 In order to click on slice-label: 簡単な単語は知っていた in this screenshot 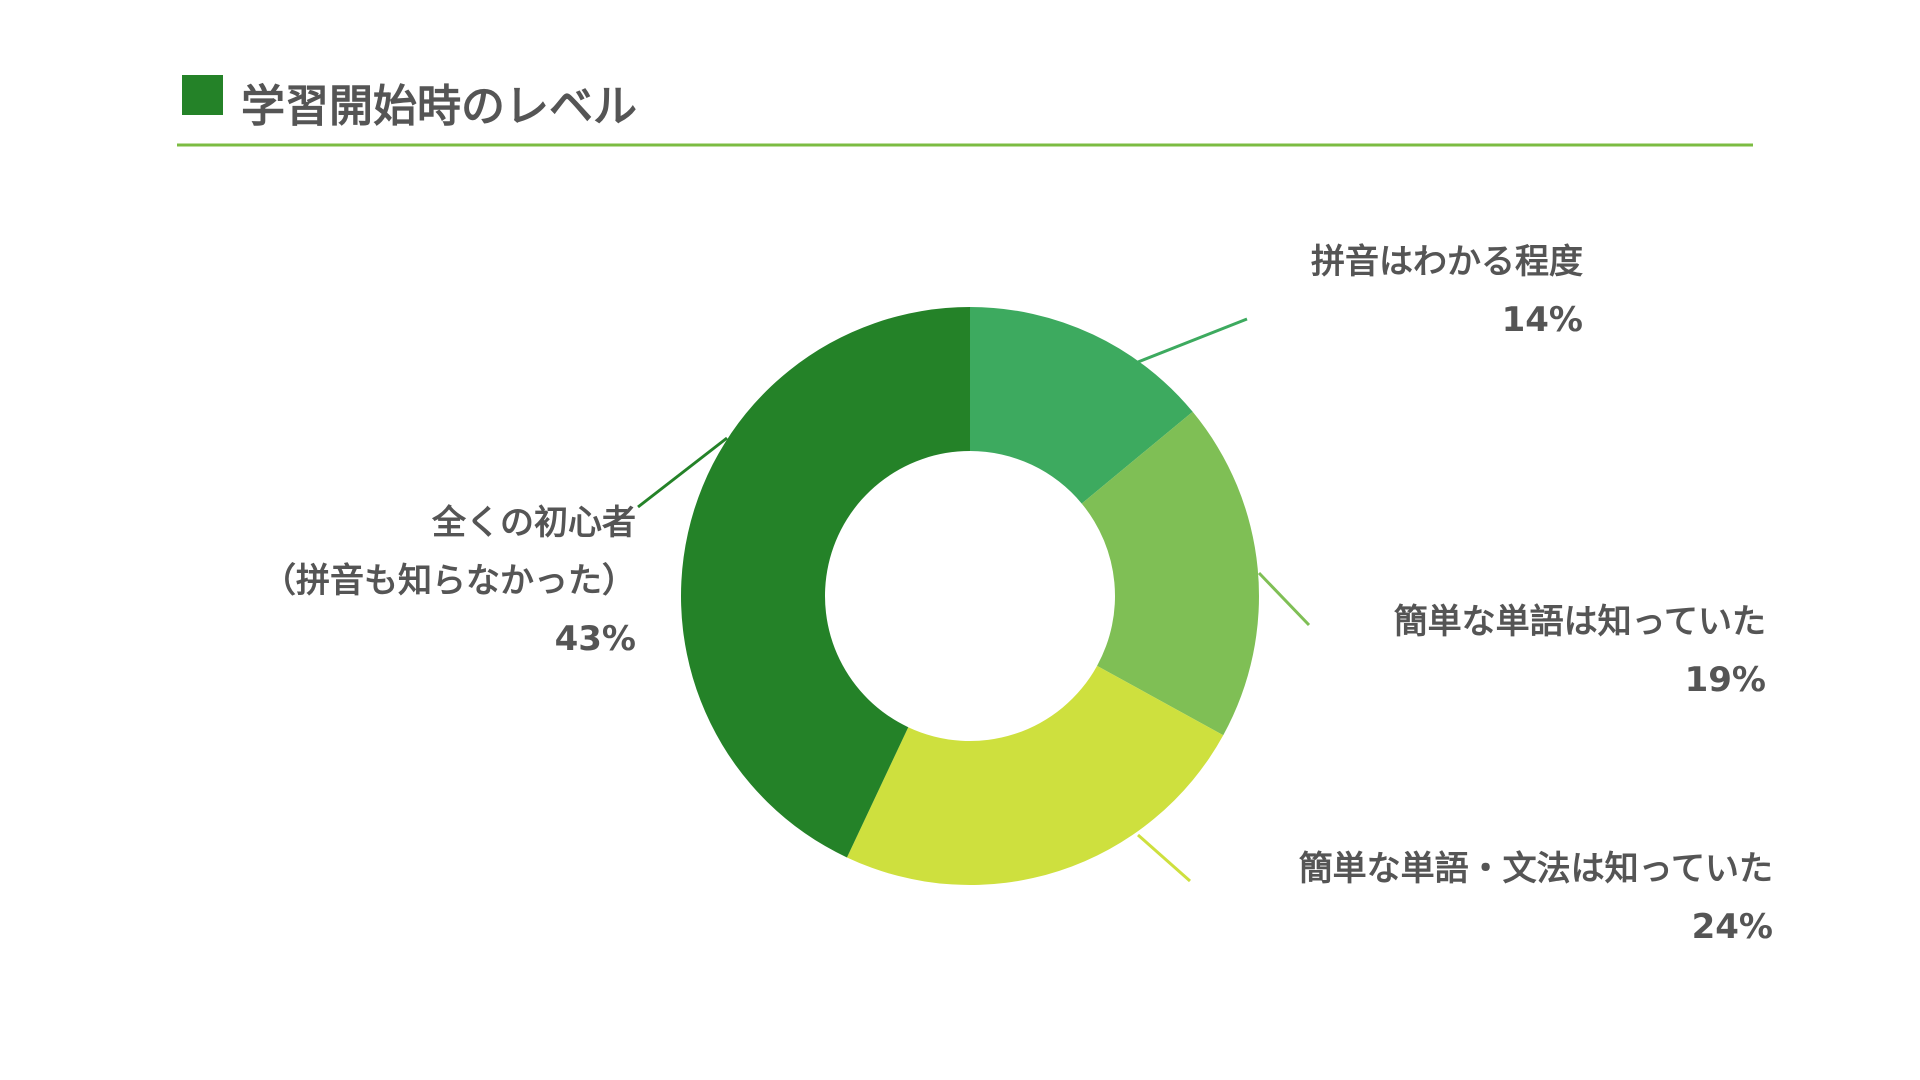, I will do `click(1579, 622)`.